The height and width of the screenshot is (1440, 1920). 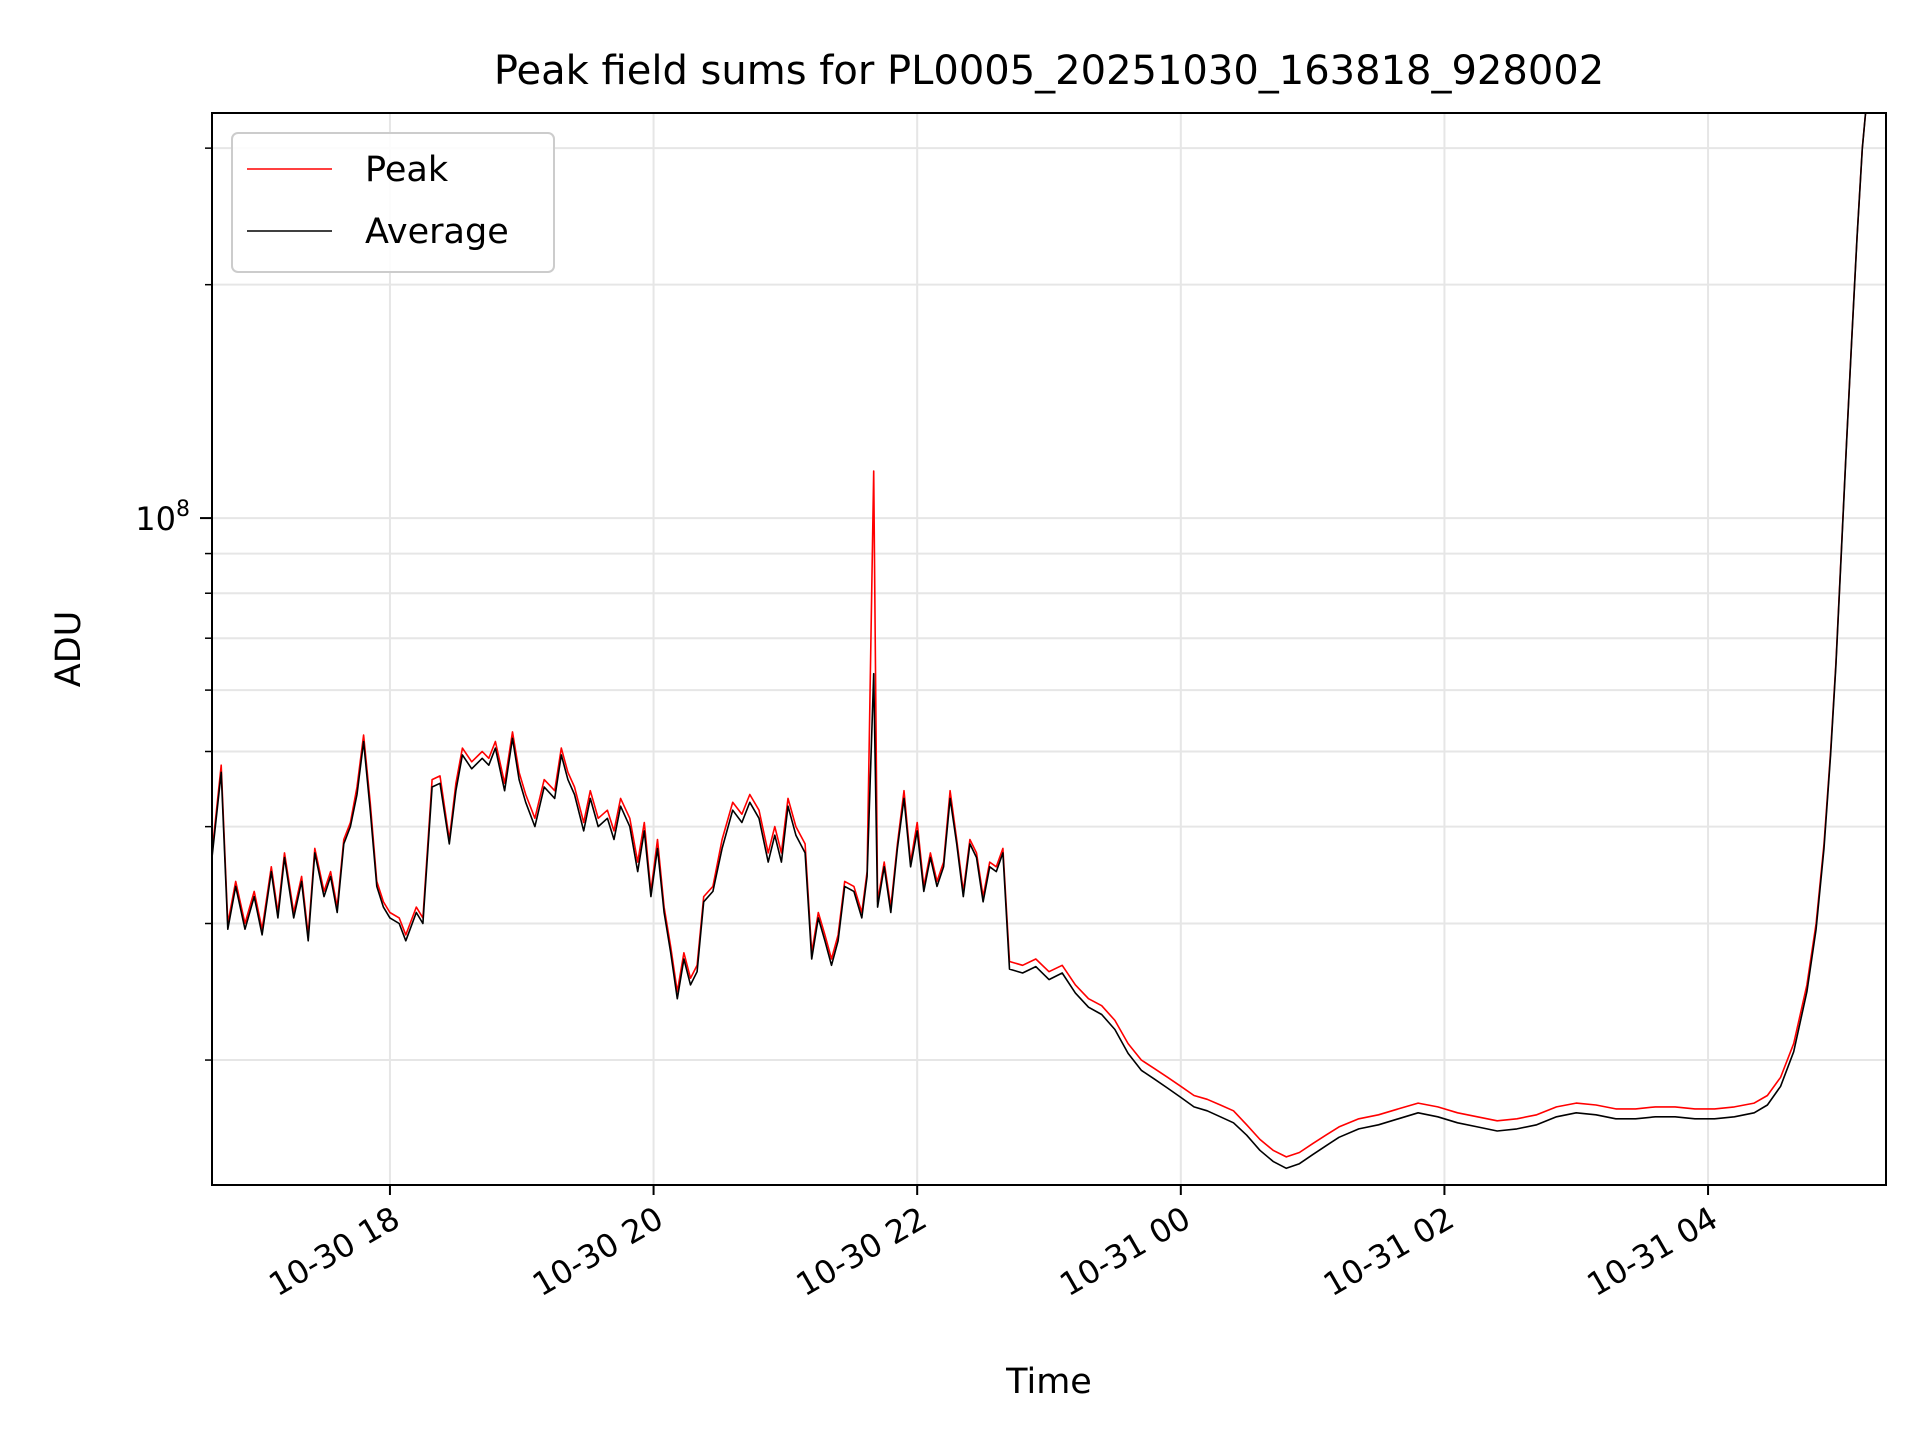 I want to click on legend-label-peak: Peak, so click(x=407, y=170).